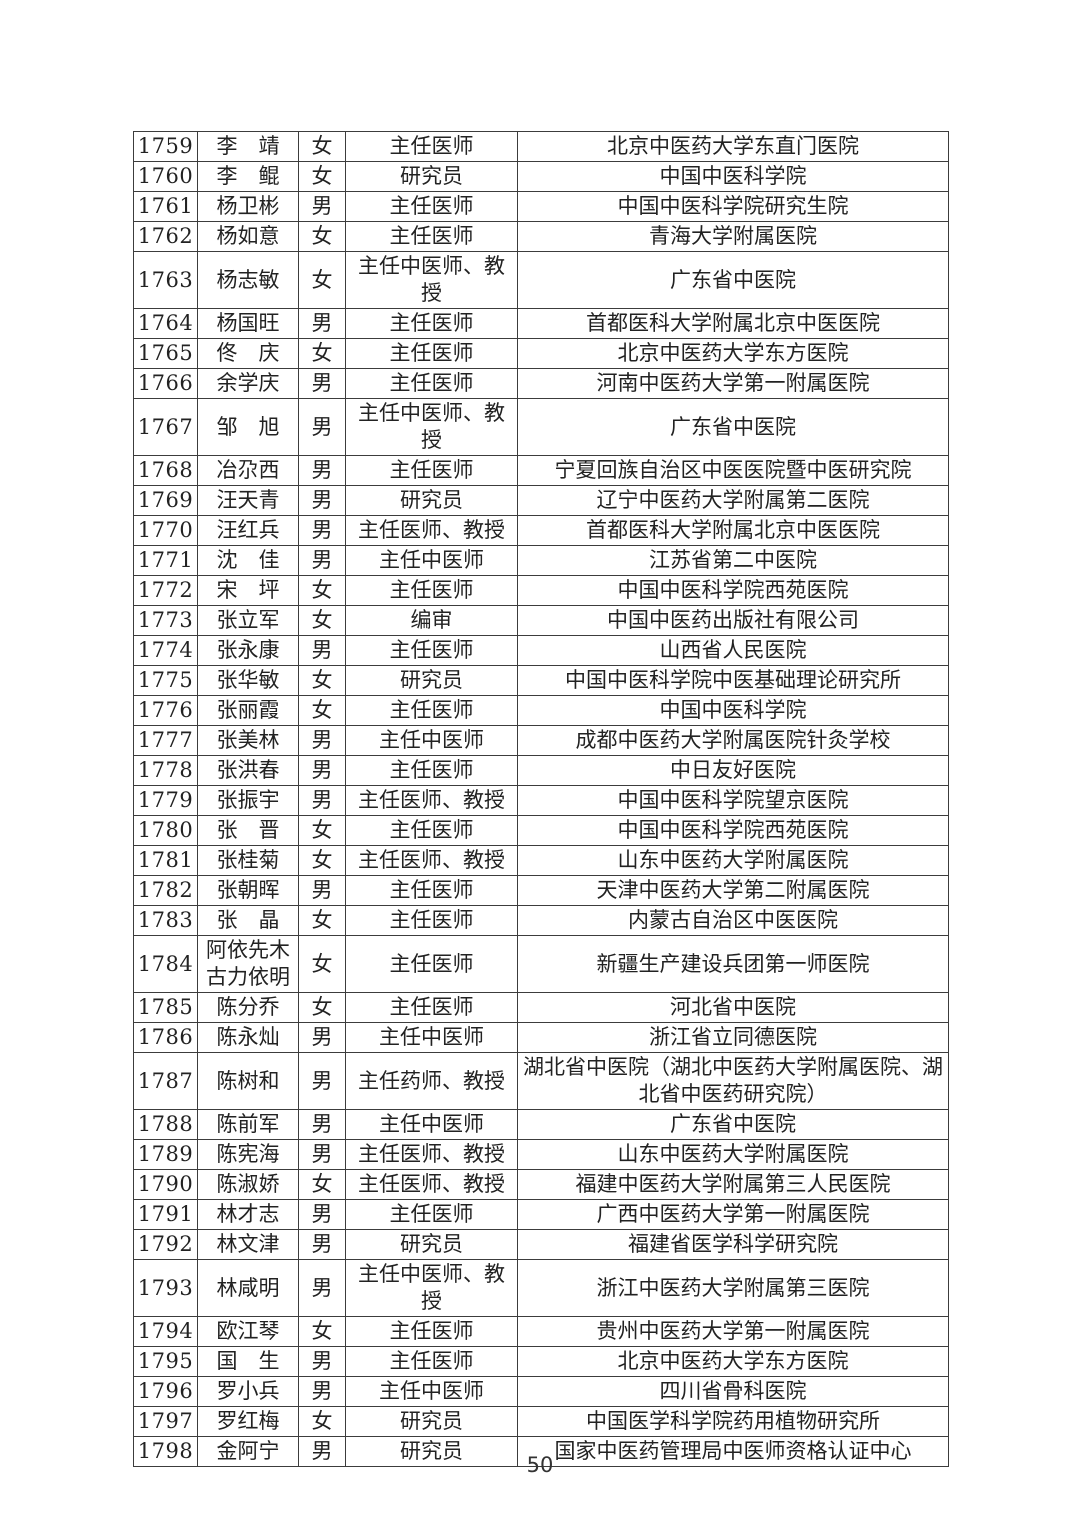 This screenshot has width=1080, height=1527. What do you see at coordinates (248, 710) in the screenshot?
I see `cell-person-name: 张丽霞` at bounding box center [248, 710].